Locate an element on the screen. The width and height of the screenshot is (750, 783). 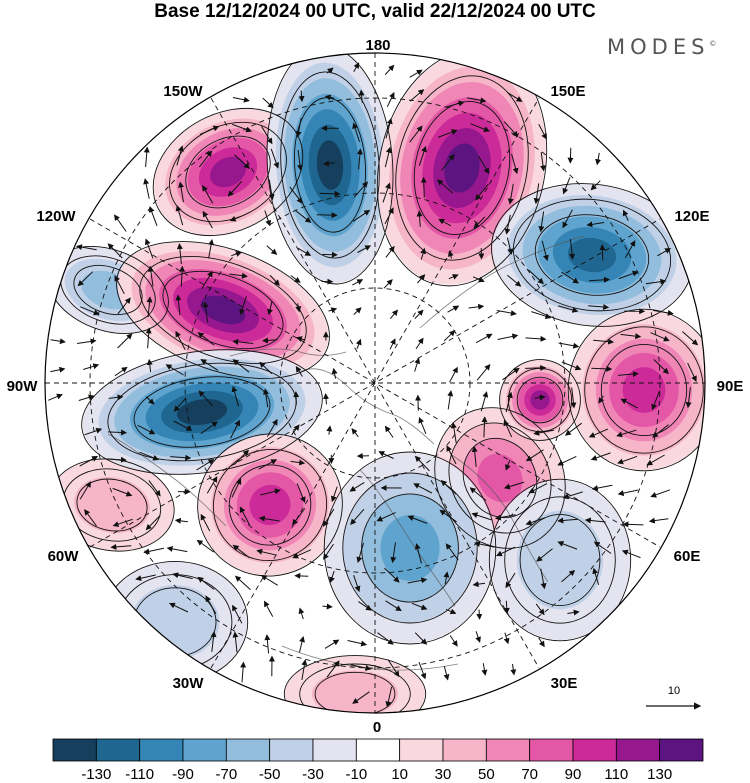
modes-logo: MODES© is located at coordinates (661, 47).